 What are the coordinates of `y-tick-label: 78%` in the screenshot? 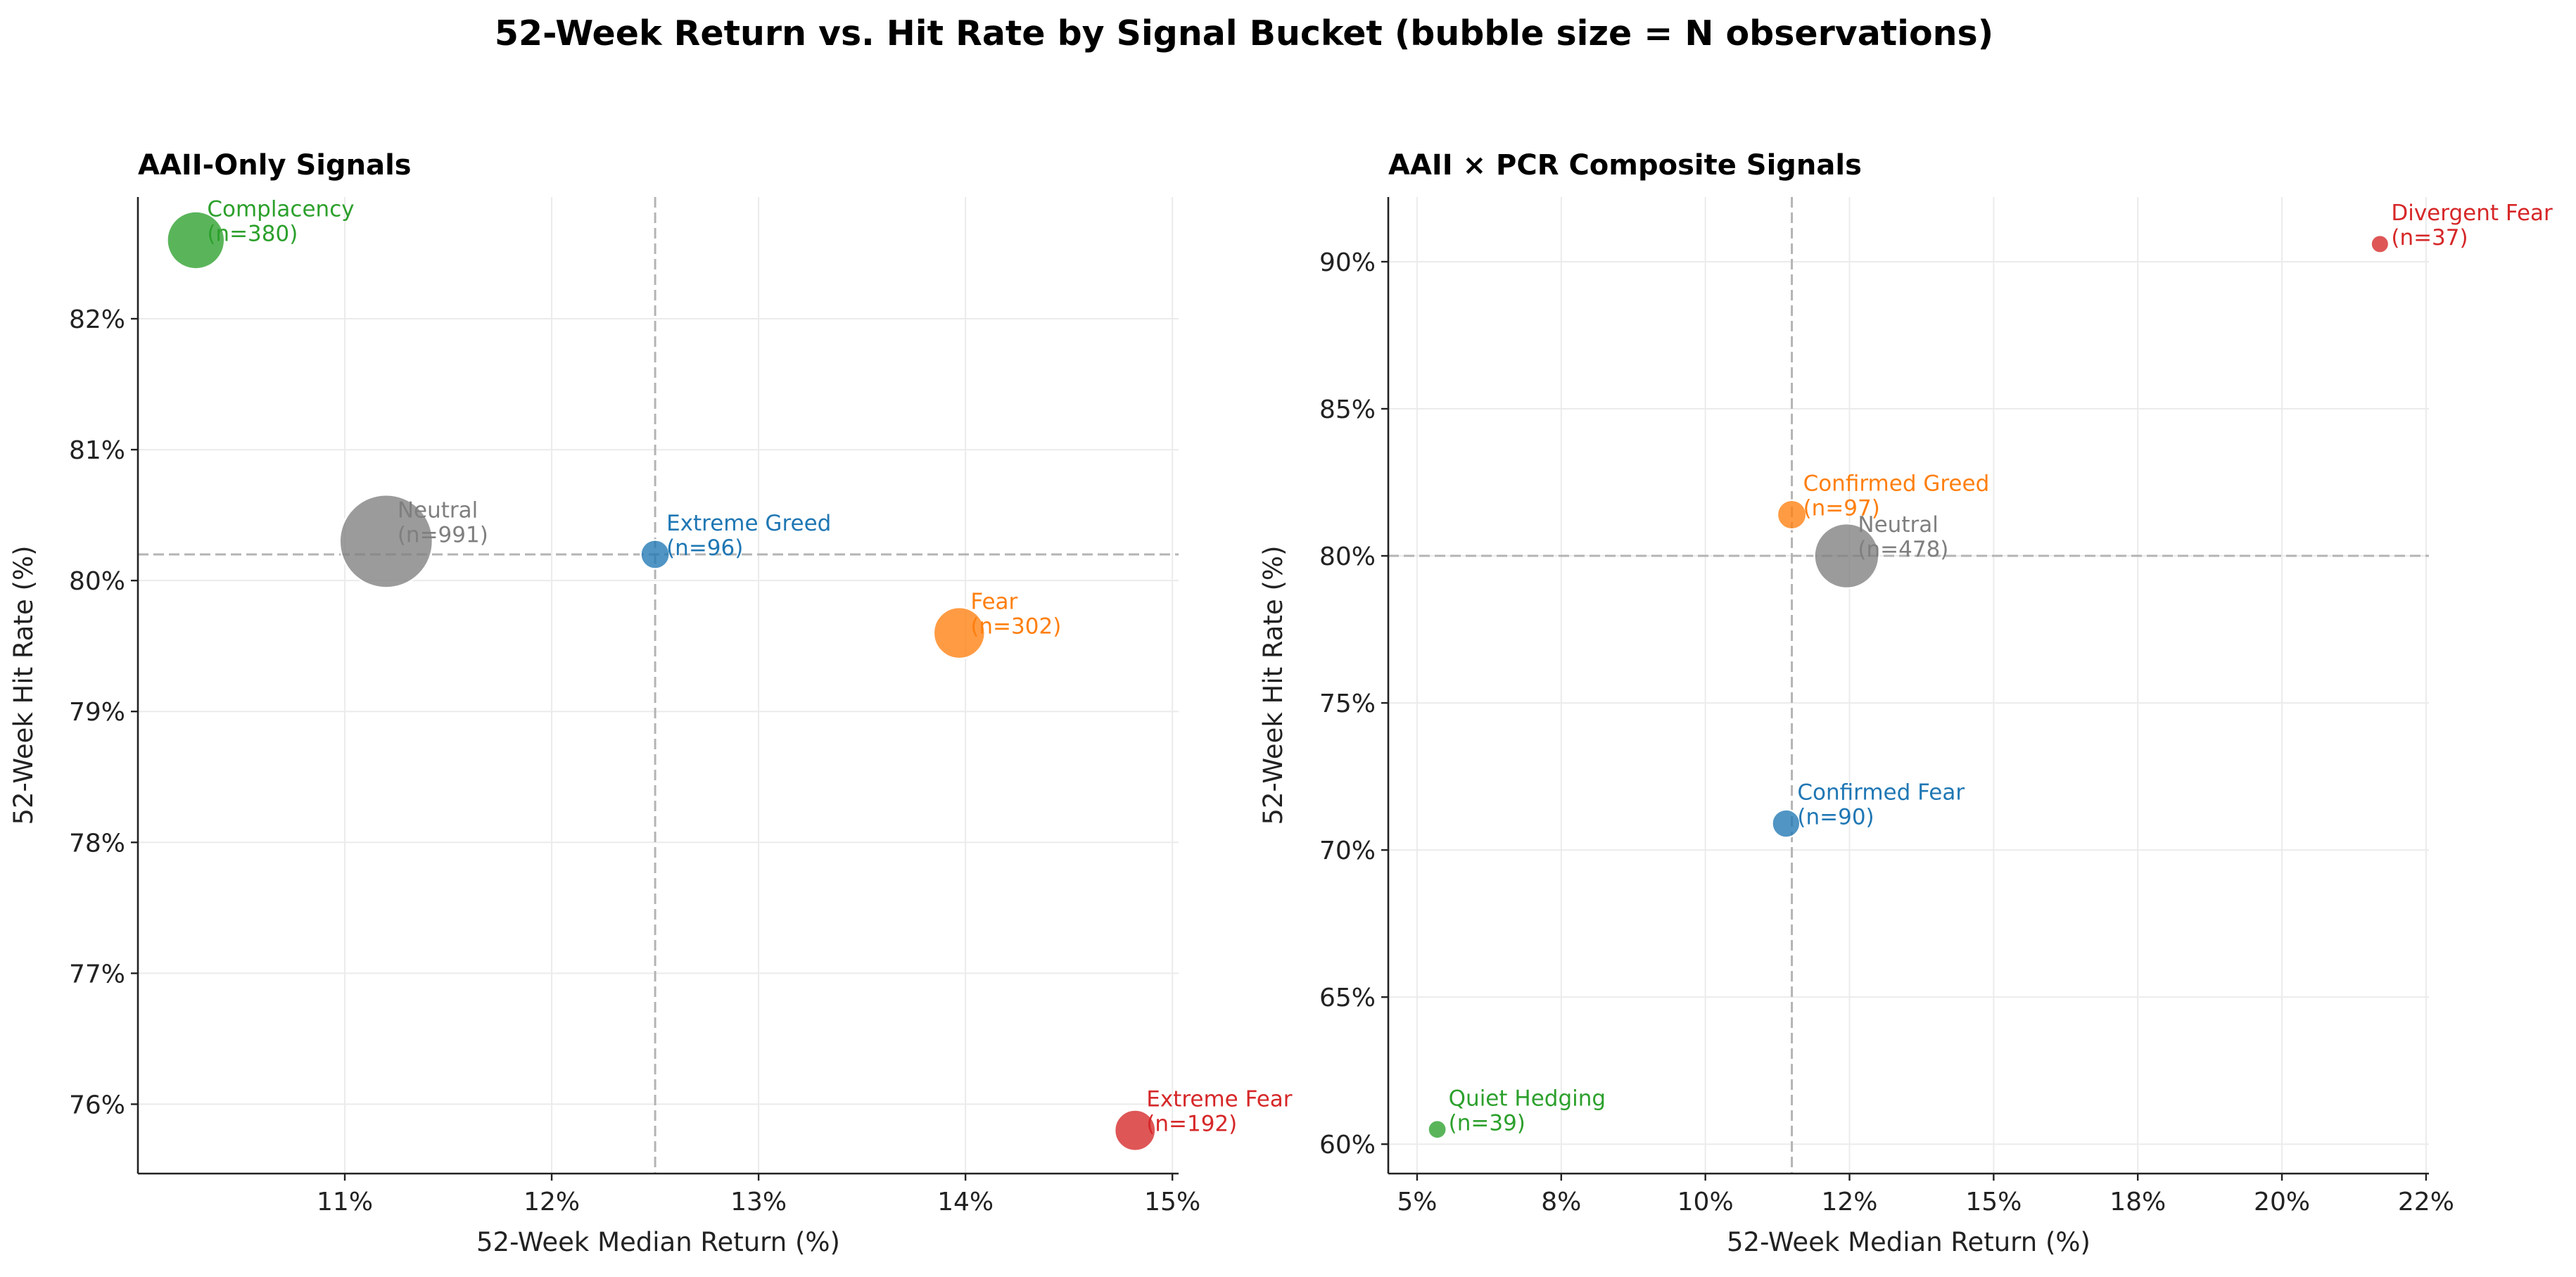 It's located at (97, 843).